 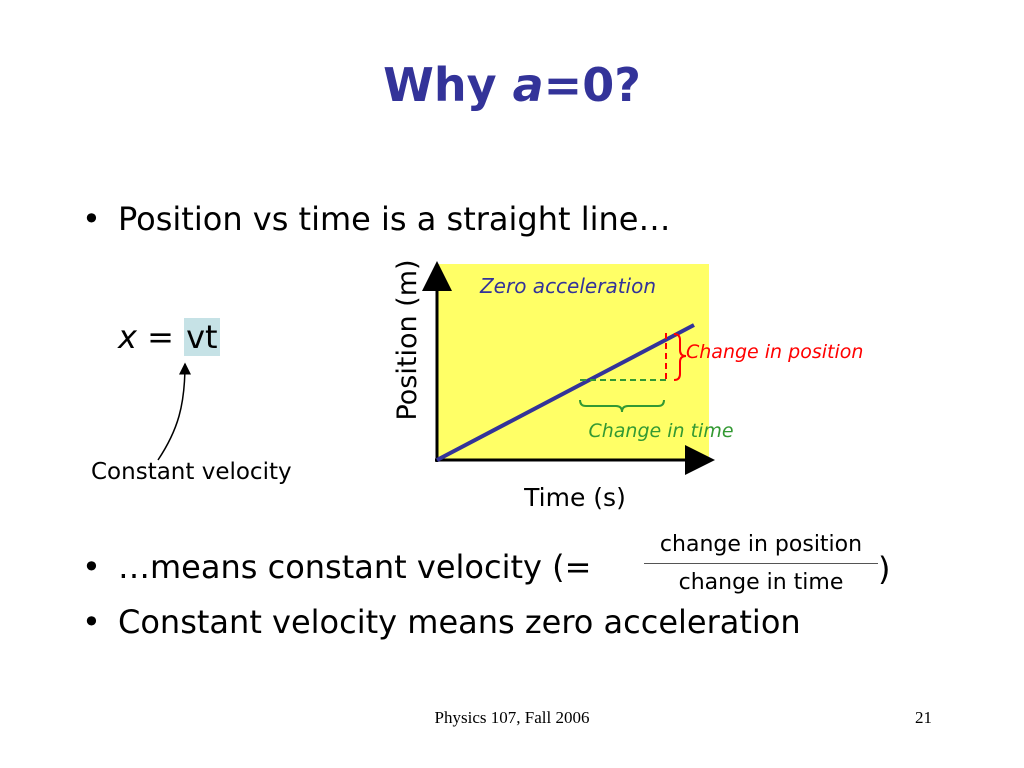 I want to click on fraction-denominator: change in time, so click(x=761, y=582).